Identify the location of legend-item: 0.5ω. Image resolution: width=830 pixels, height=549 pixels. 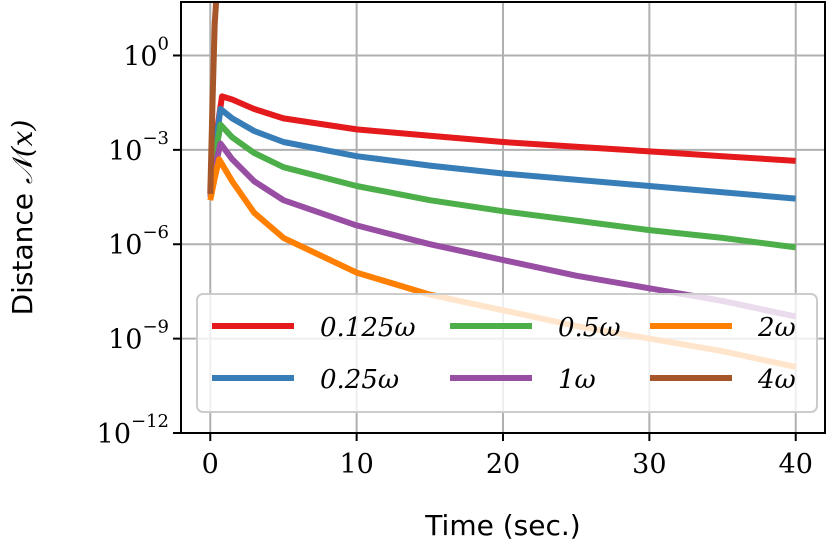
(535, 328).